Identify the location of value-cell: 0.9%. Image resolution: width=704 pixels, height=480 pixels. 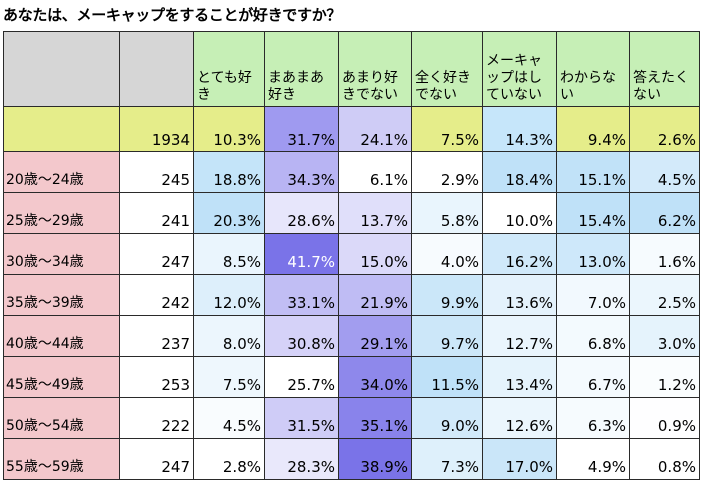
(664, 418).